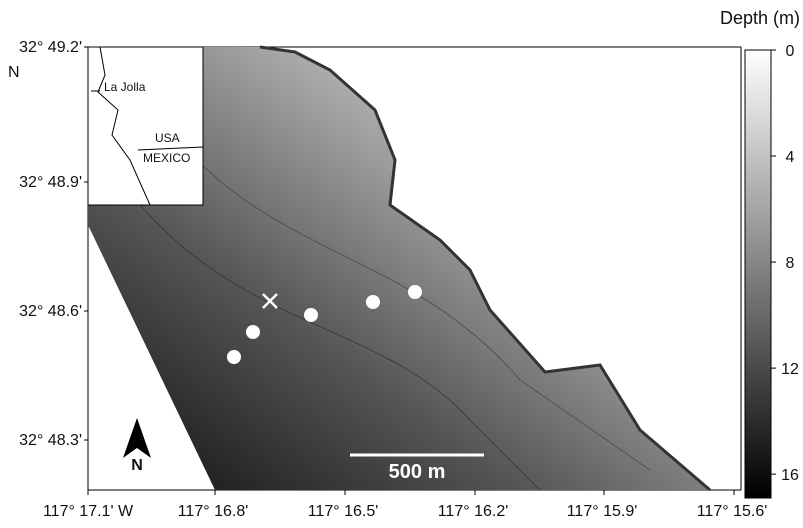 This screenshot has width=803, height=528. What do you see at coordinates (790, 51) in the screenshot?
I see `colorbar-tick-label: 0` at bounding box center [790, 51].